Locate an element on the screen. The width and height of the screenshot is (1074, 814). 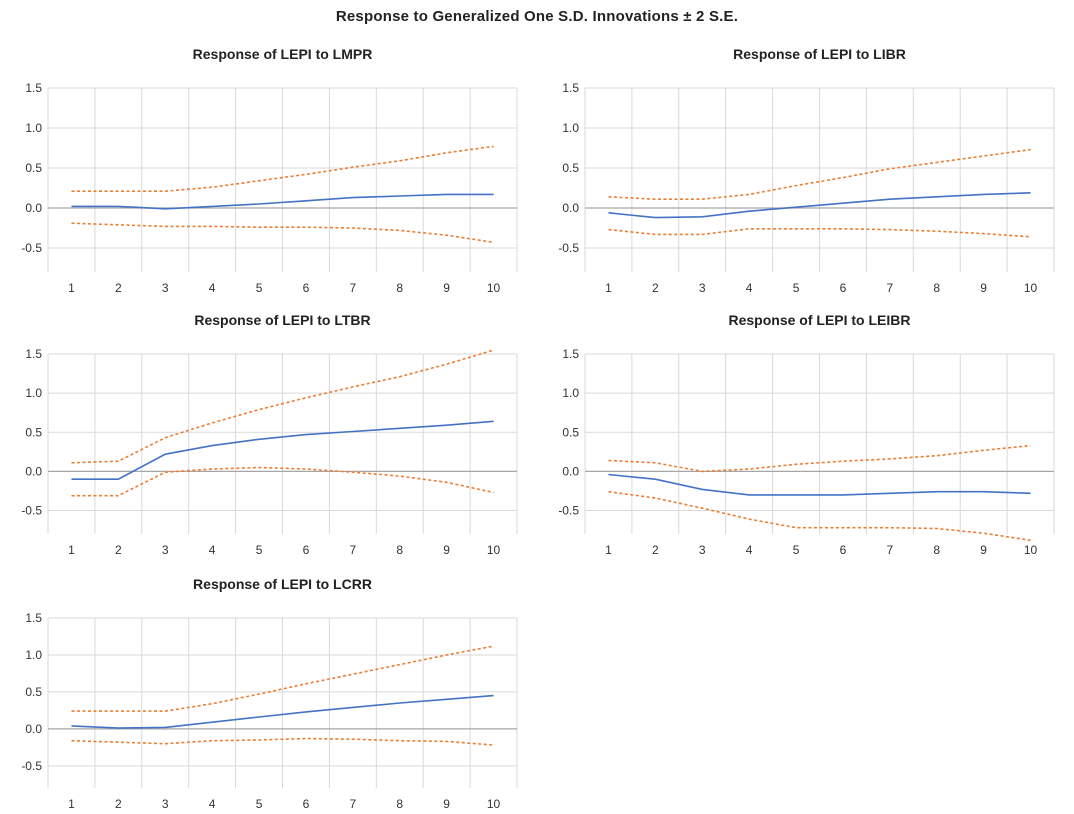
panel-title-leibr: Response of LEPI to LEIBR is located at coordinates (819, 320).